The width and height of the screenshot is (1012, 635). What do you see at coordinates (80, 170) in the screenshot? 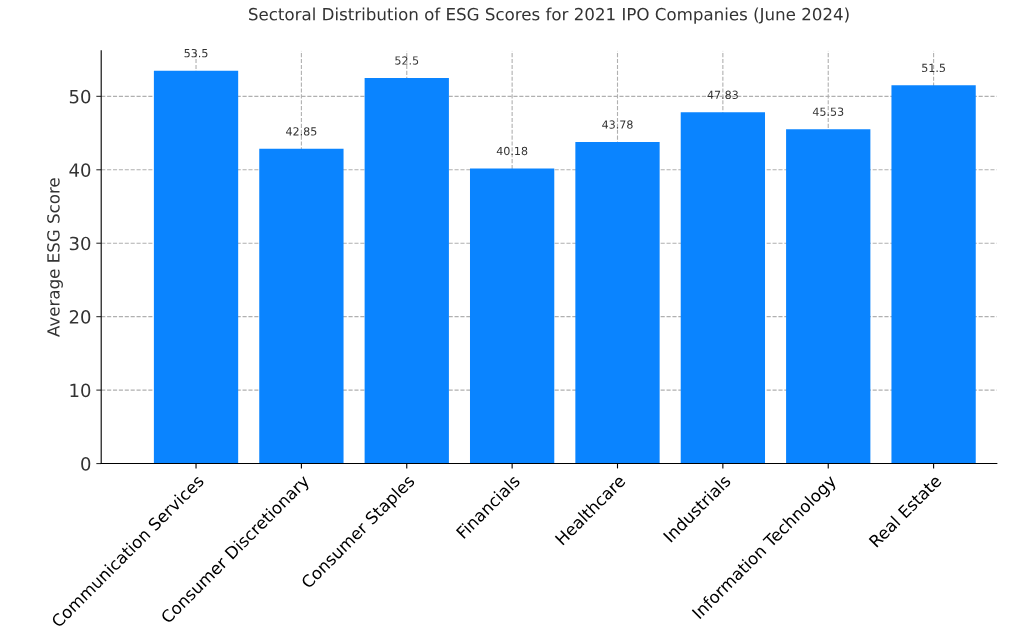
I see `y-tick-label: 40` at bounding box center [80, 170].